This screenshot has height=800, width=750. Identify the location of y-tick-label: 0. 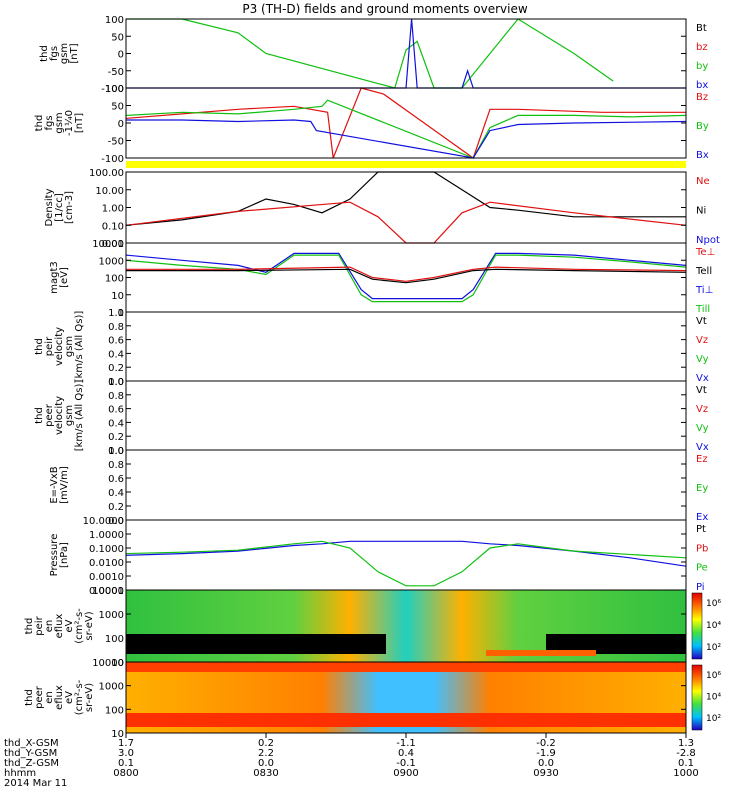
(121, 55).